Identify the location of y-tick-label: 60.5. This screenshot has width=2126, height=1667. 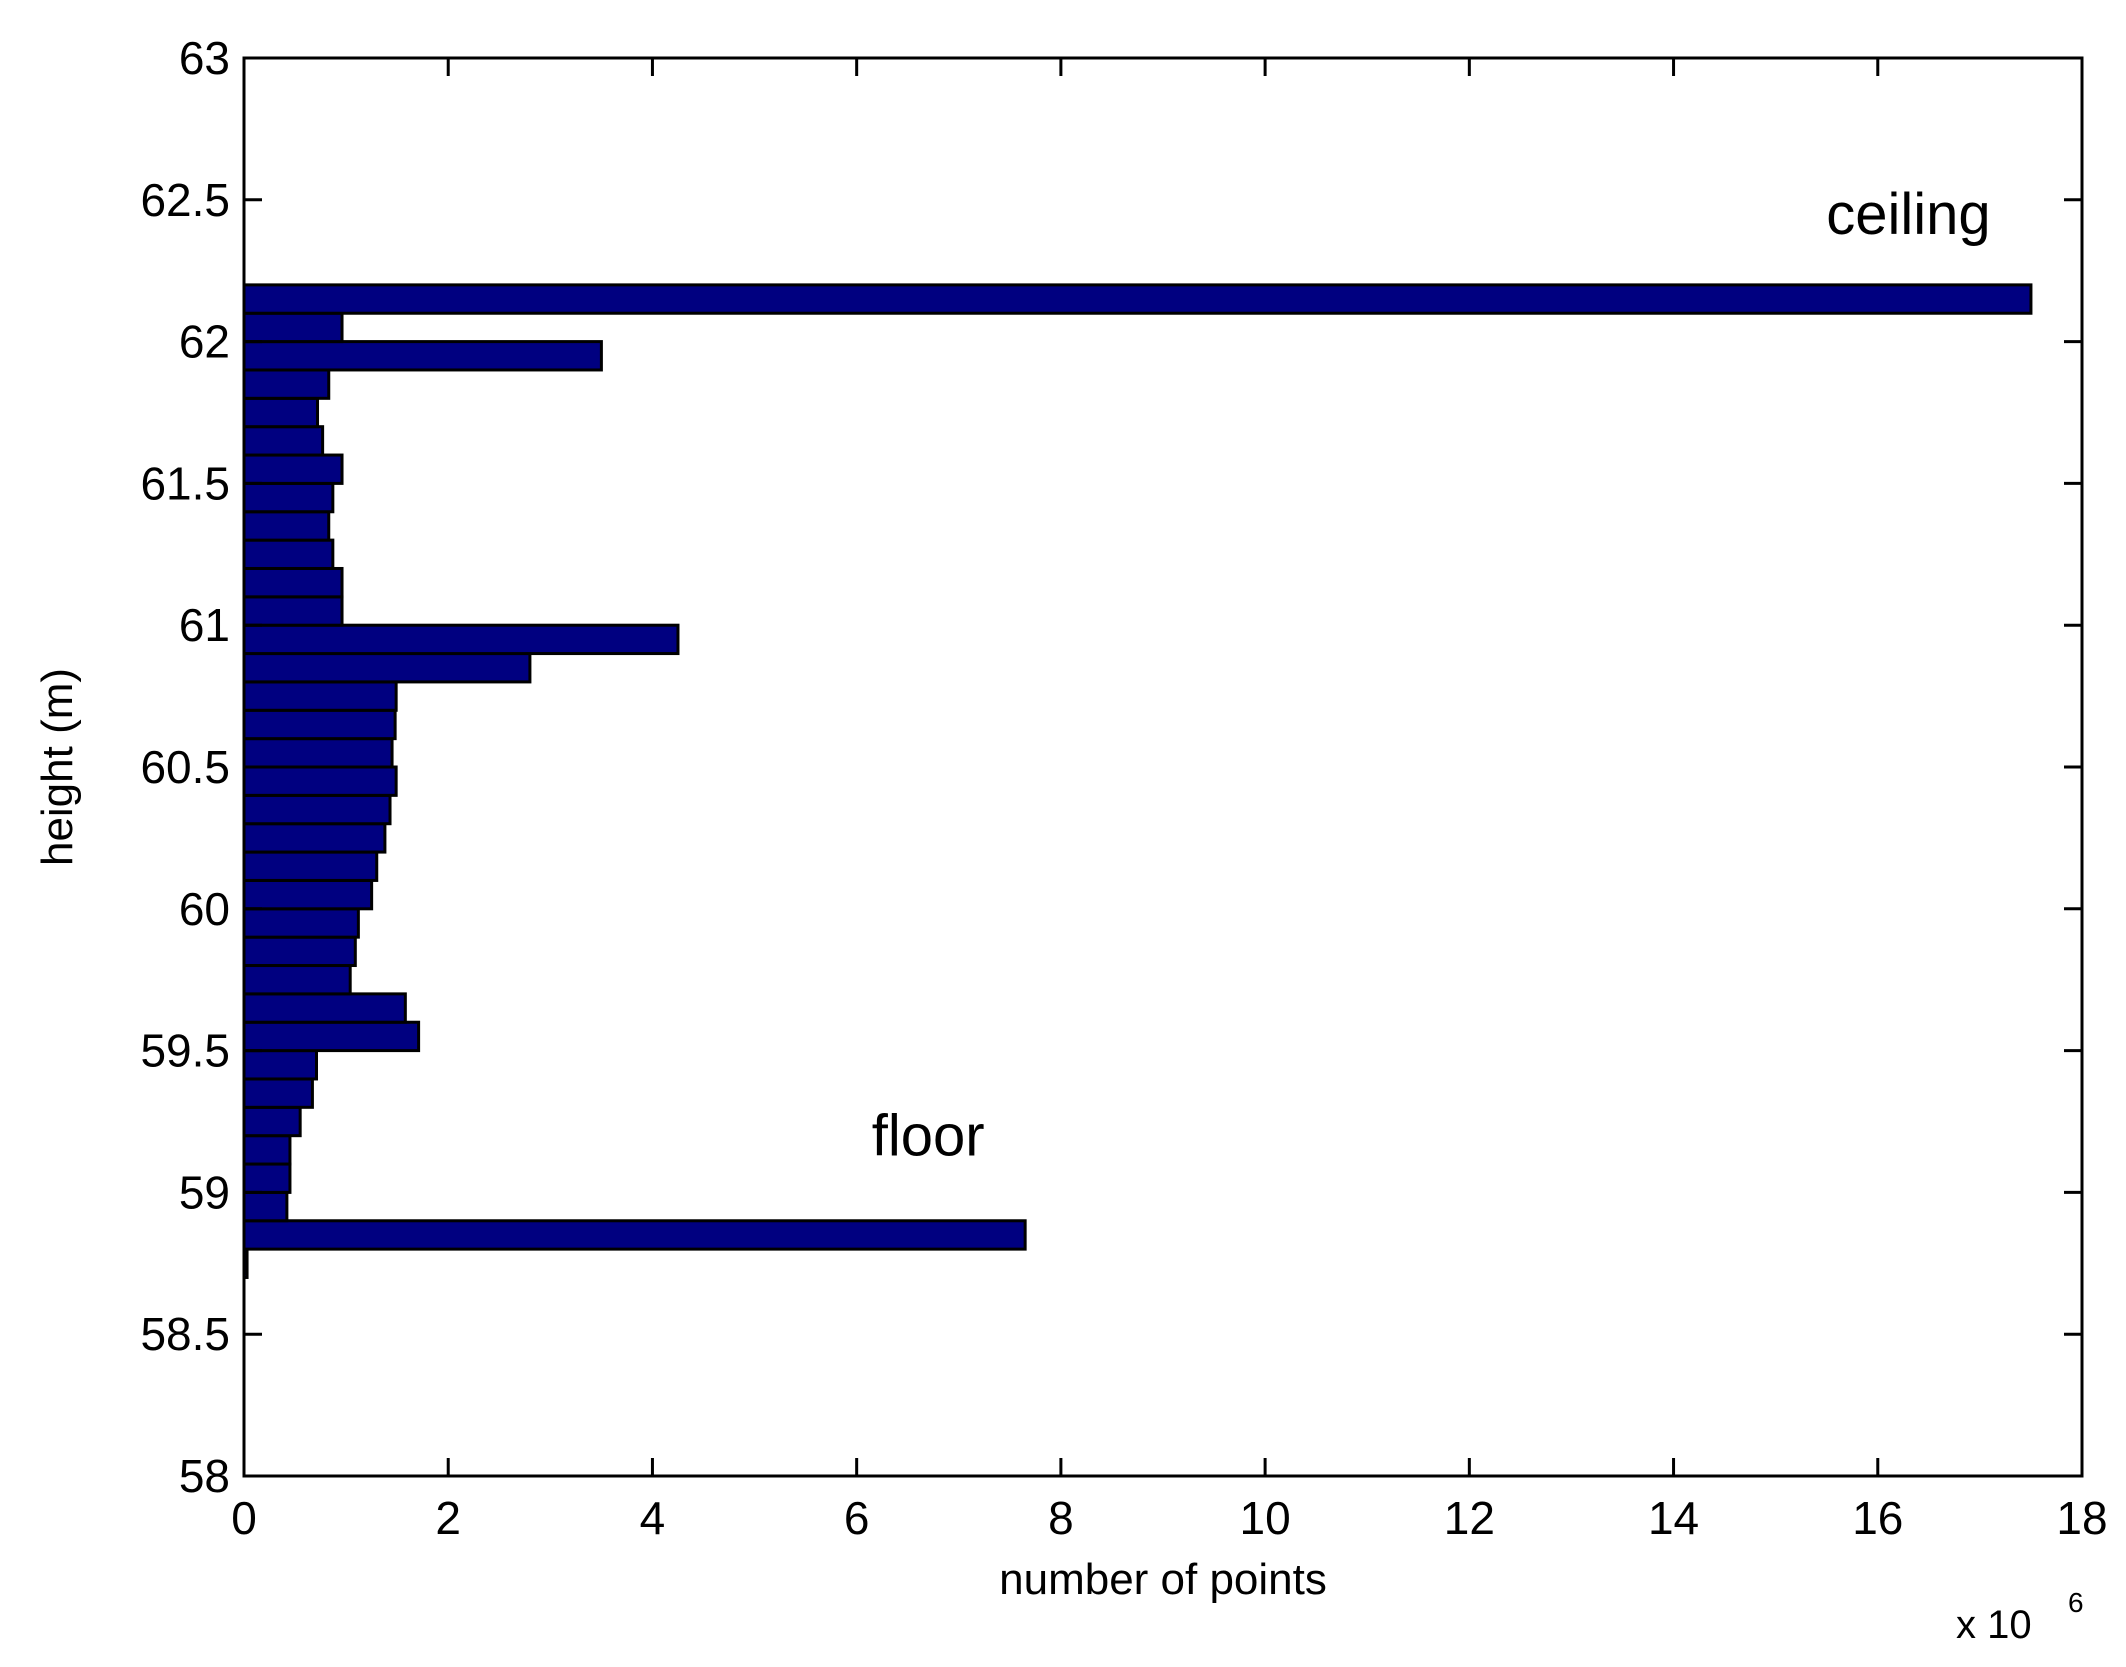
(185, 767).